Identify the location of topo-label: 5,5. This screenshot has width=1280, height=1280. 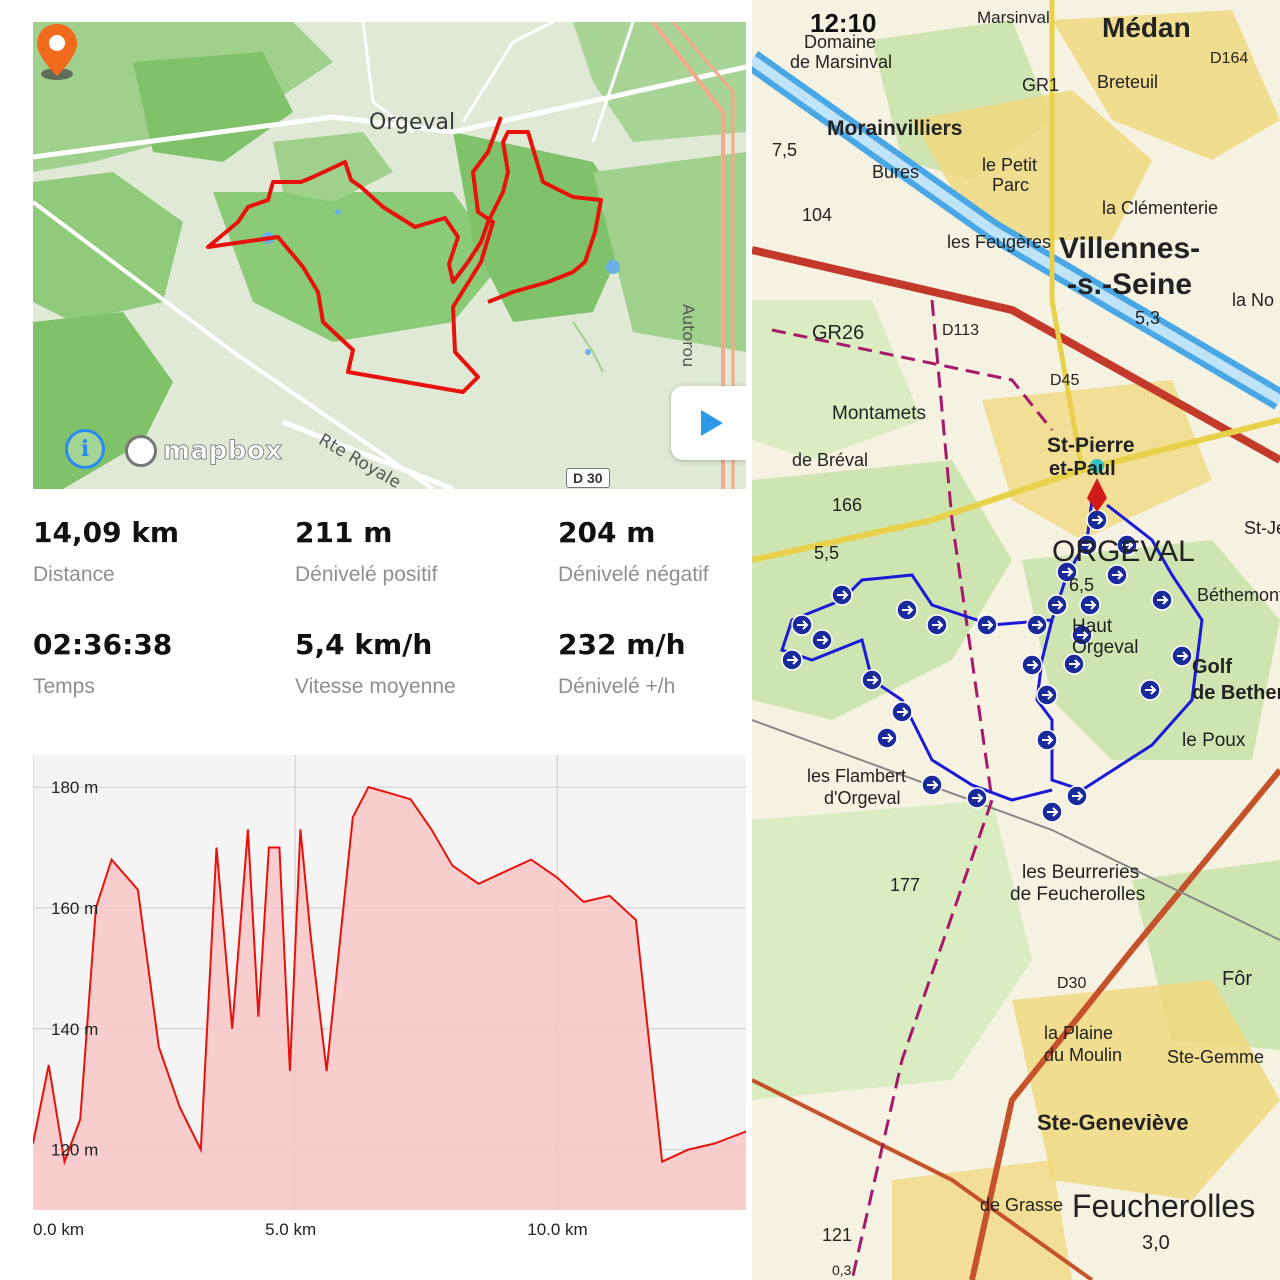
(827, 553).